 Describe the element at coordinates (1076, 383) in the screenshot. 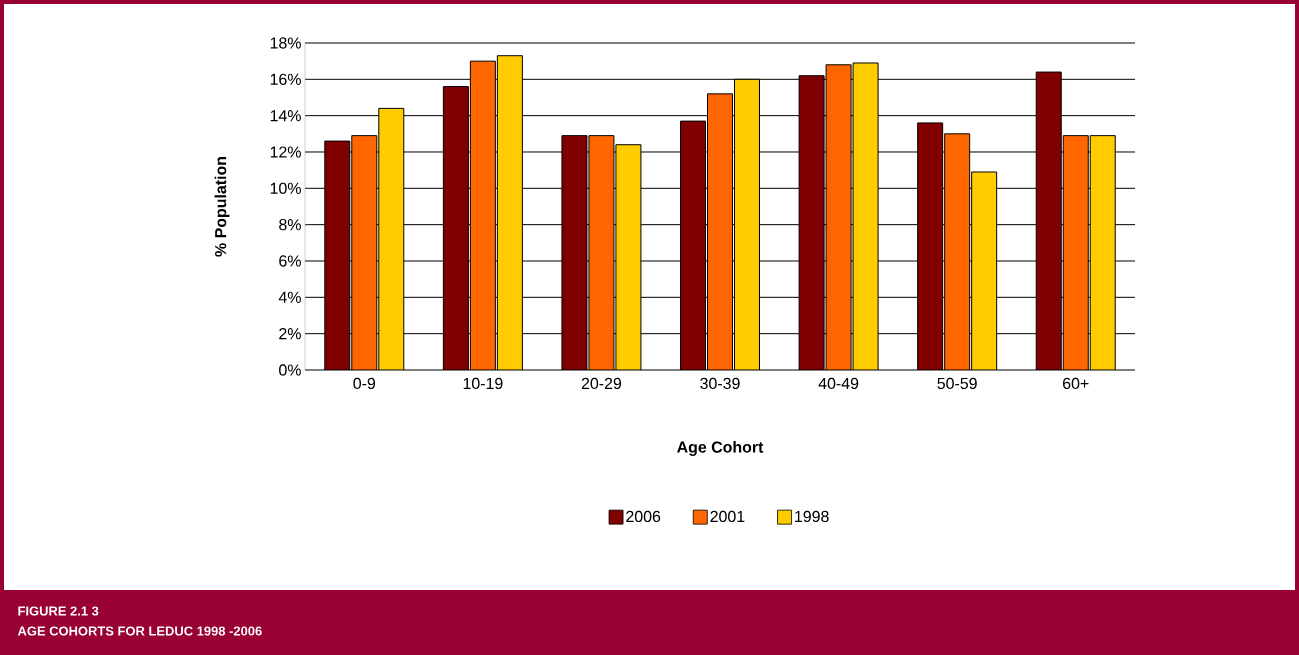

I see `x-tick-label: 60+` at that location.